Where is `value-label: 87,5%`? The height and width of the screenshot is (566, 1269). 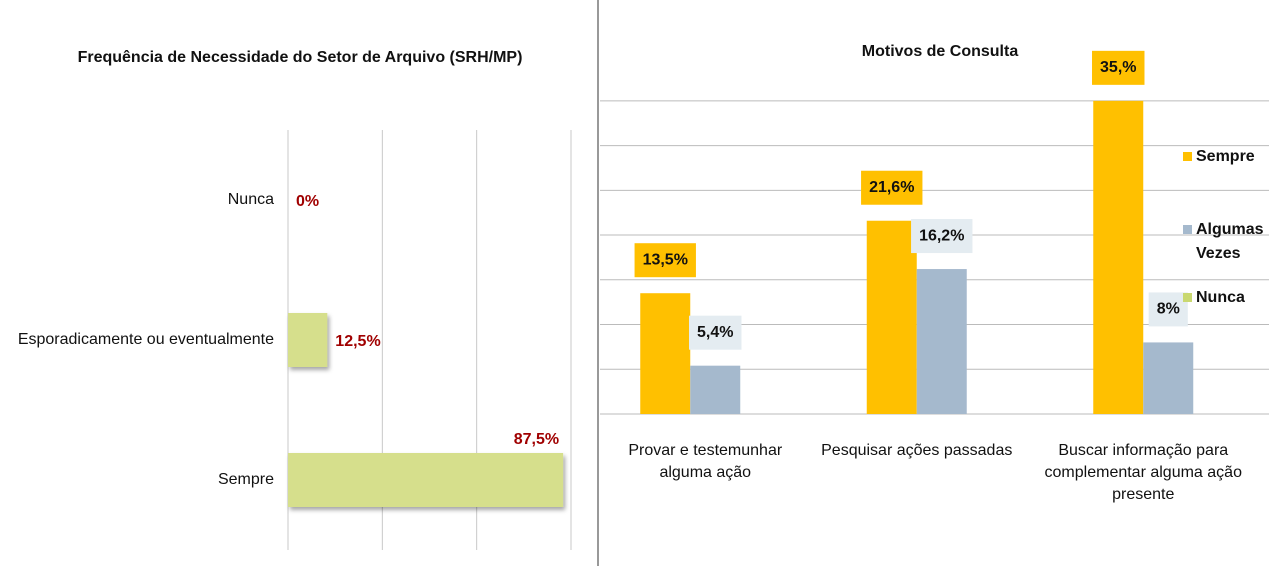 value-label: 87,5% is located at coordinates (536, 439).